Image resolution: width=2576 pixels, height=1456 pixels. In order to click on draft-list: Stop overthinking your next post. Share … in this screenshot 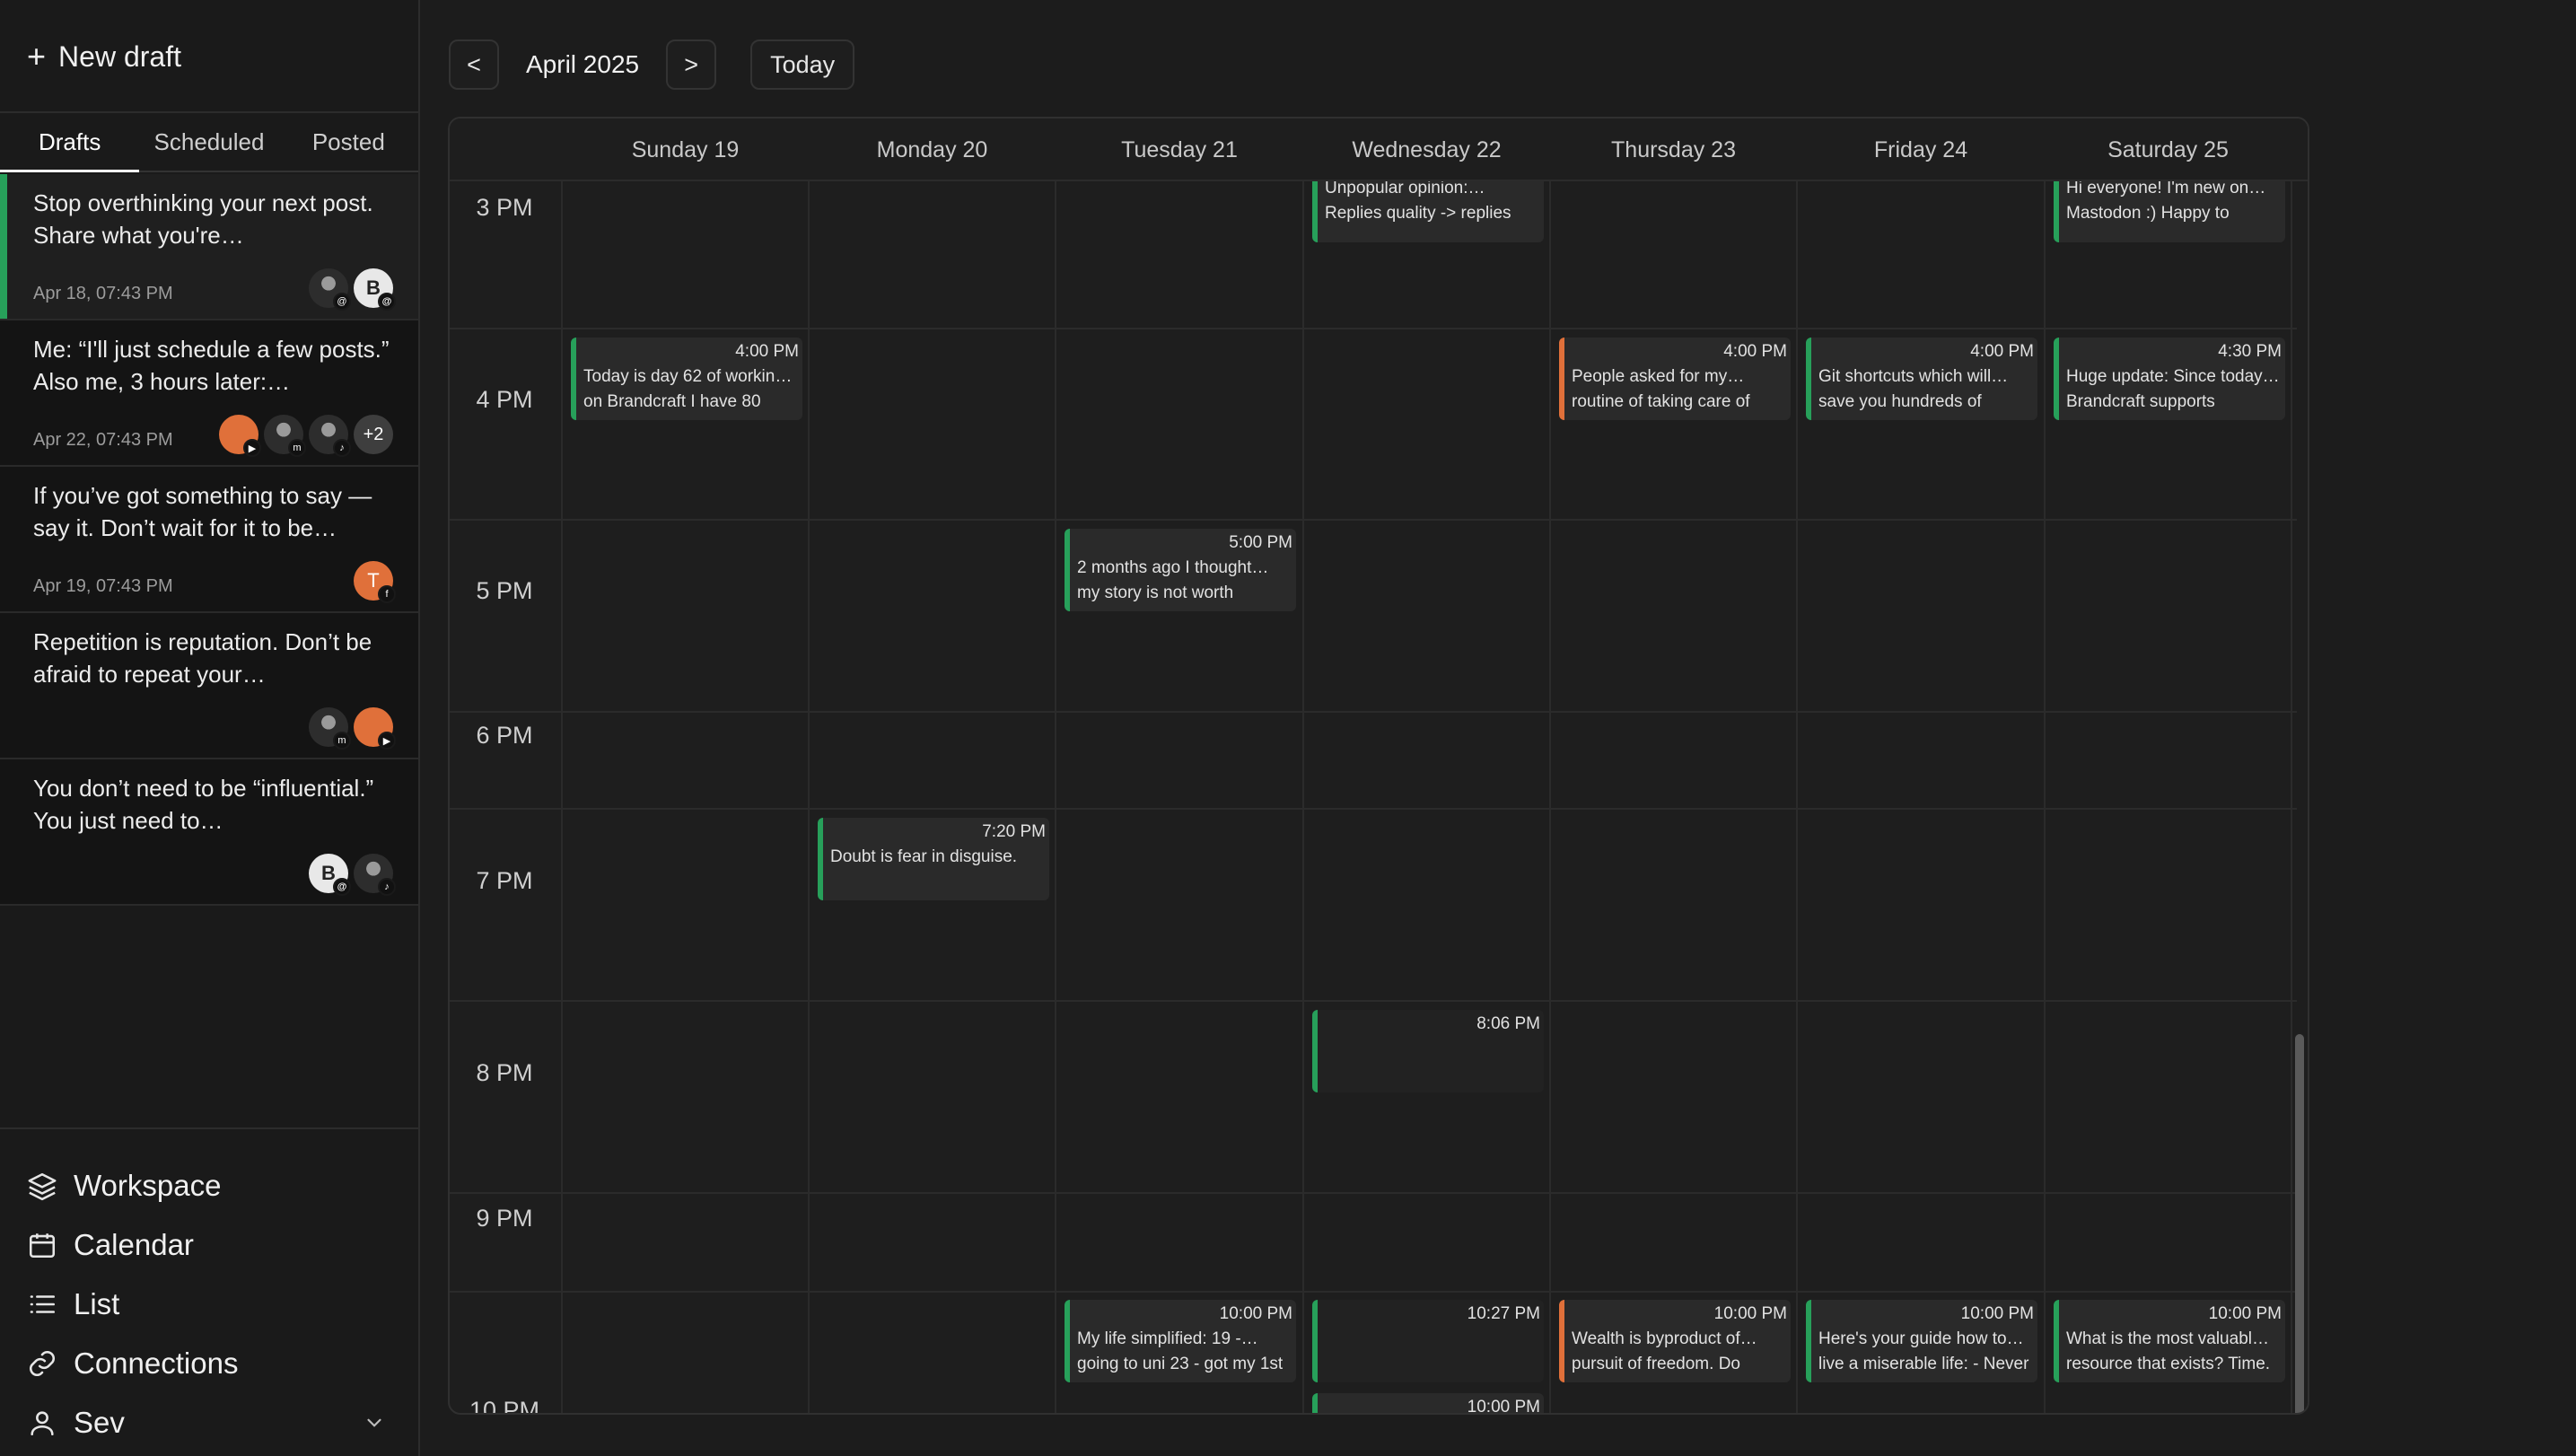, I will do `click(209, 540)`.